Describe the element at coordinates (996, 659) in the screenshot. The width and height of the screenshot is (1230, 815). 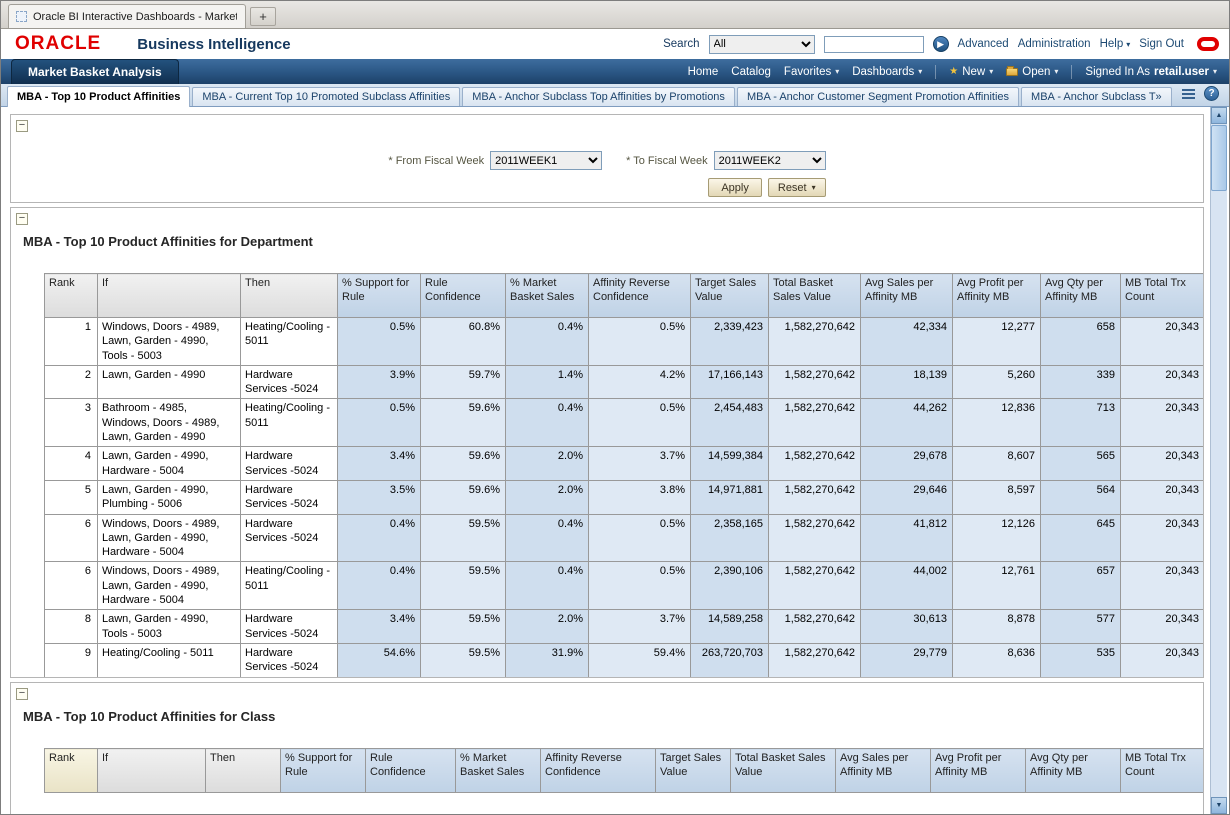
I see `table-cell: 8,636` at that location.